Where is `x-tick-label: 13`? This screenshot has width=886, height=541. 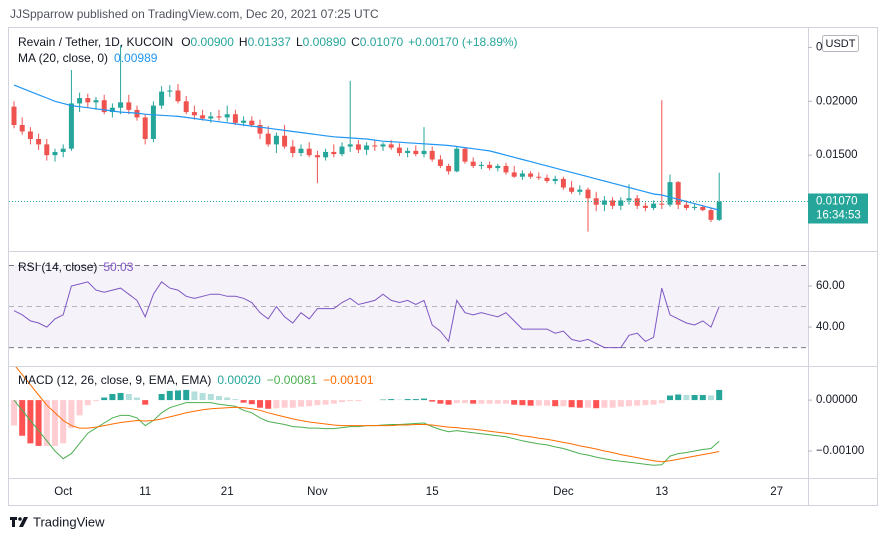 x-tick-label: 13 is located at coordinates (661, 492).